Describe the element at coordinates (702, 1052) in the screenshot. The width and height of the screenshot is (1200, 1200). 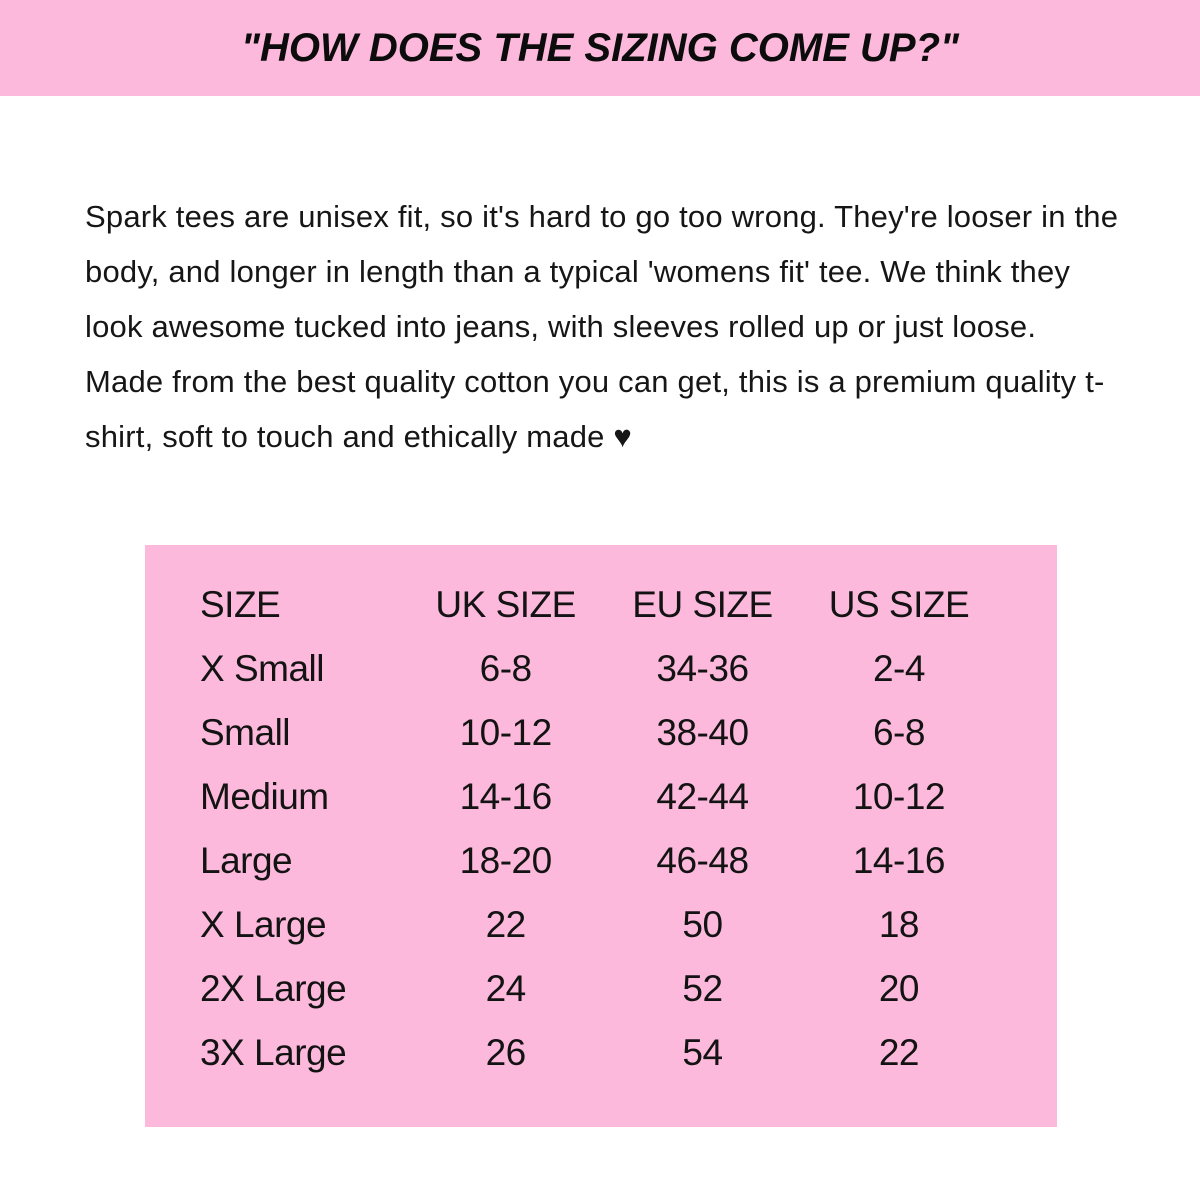
I see `eu-size-cell: 54` at that location.